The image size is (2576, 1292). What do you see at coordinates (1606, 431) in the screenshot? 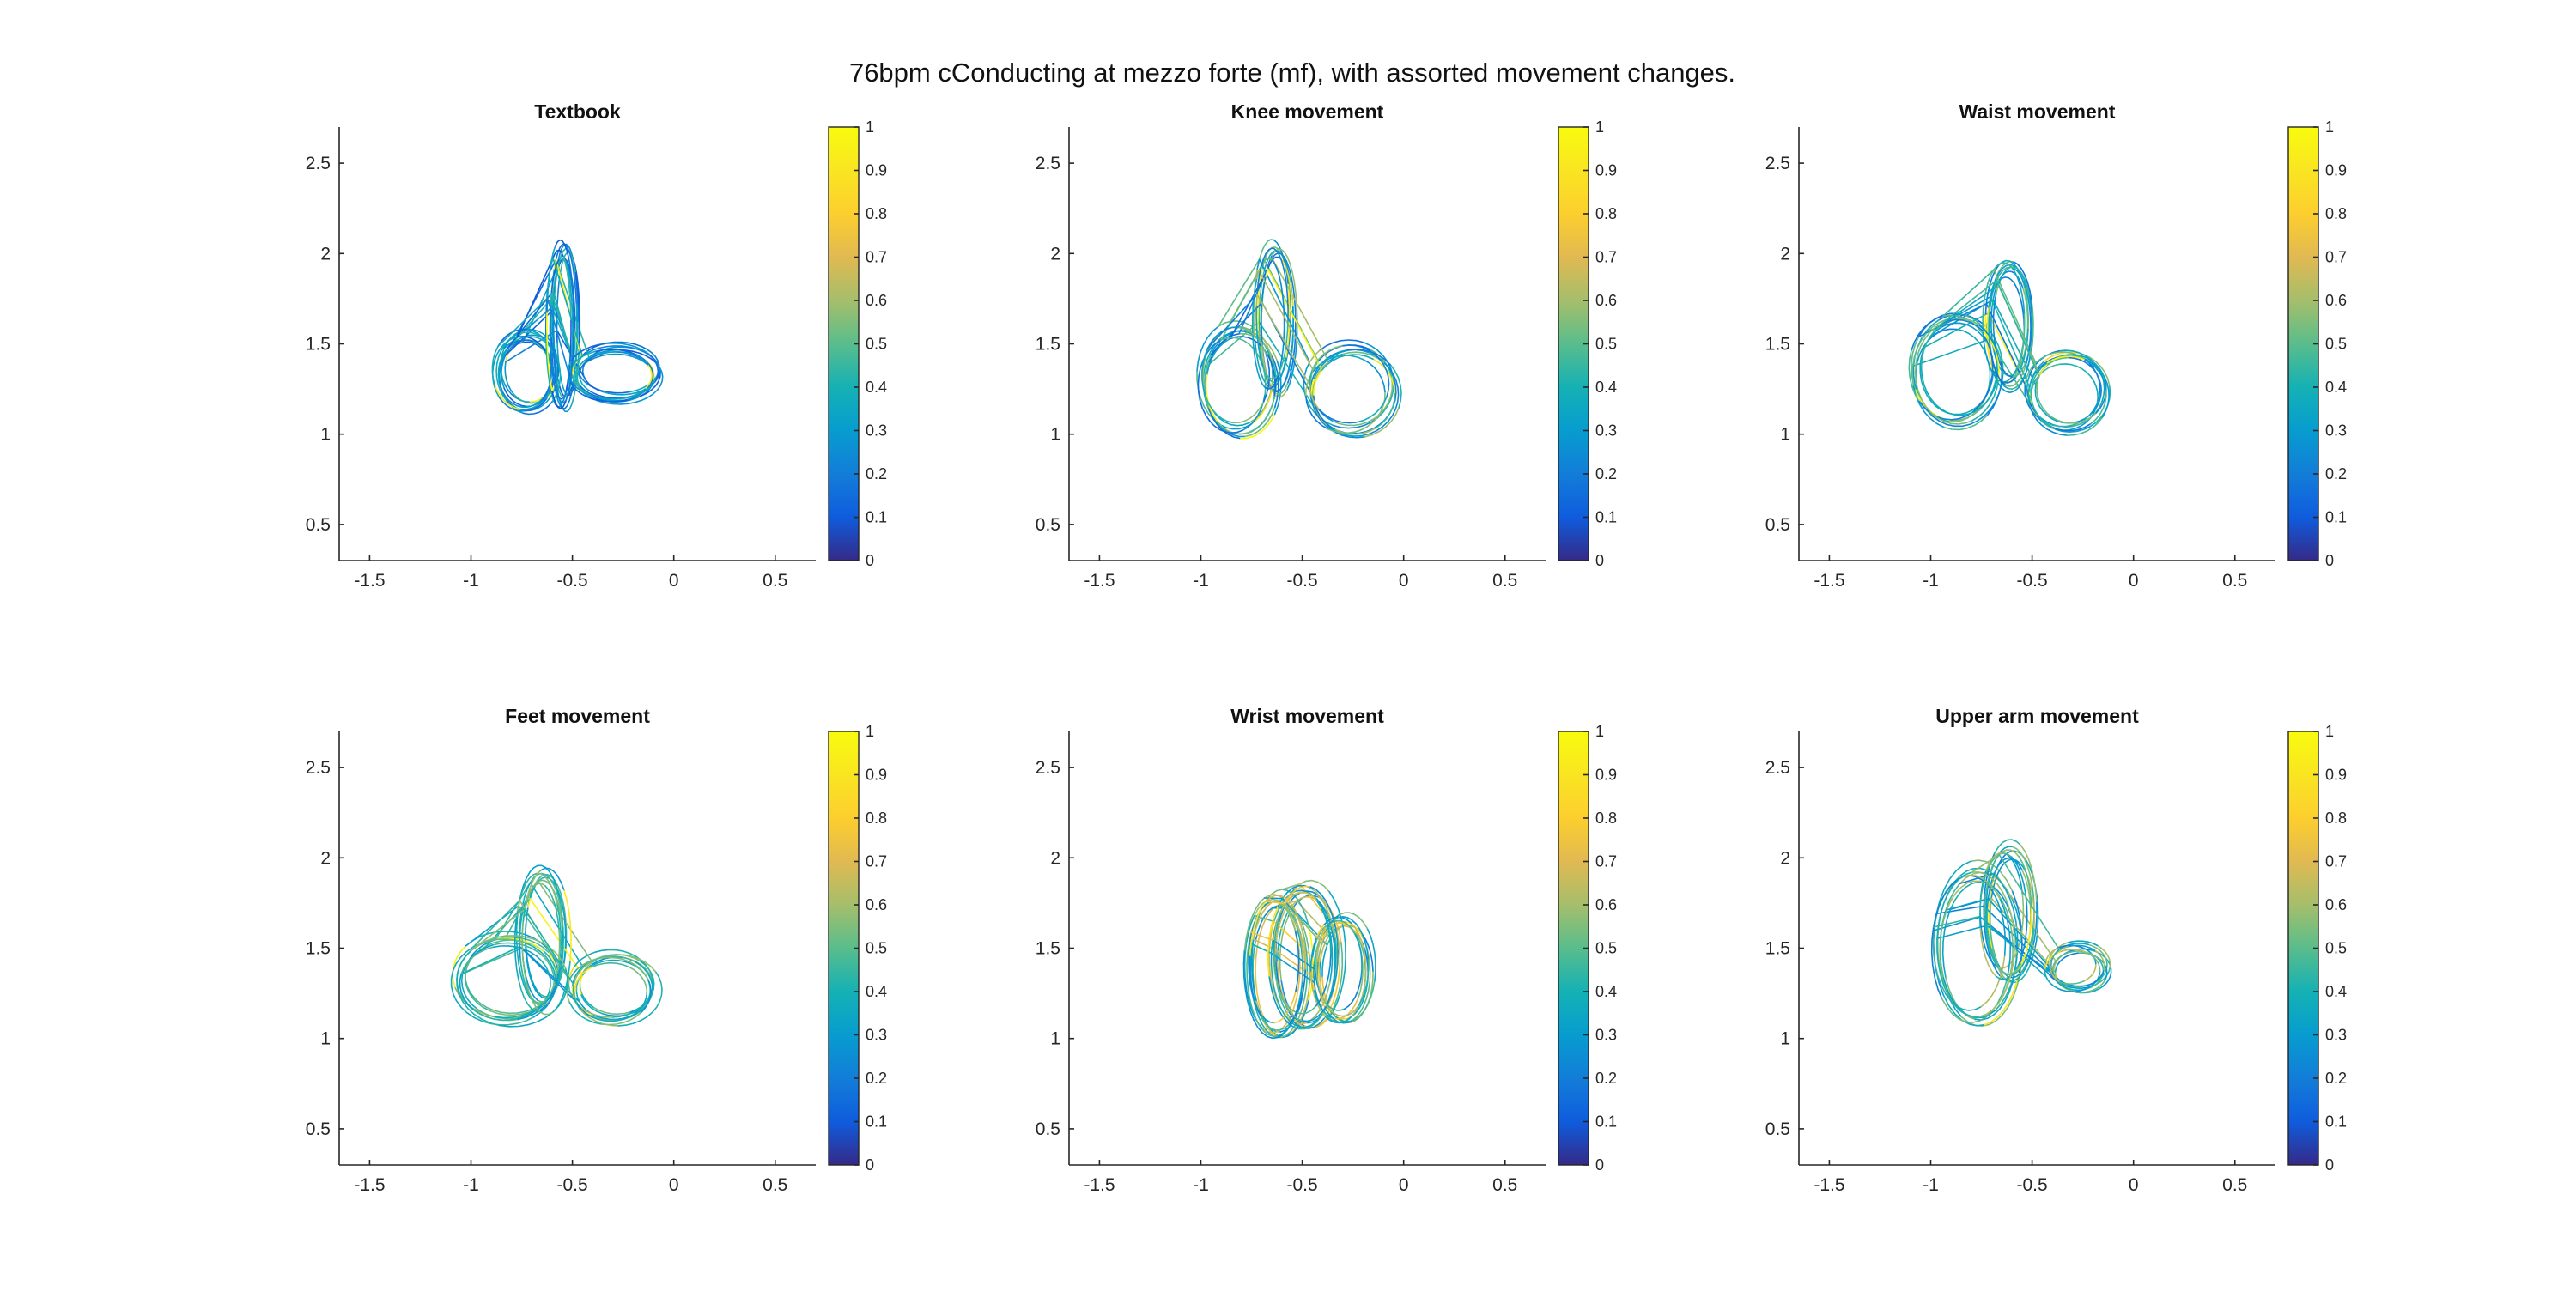
I see `colorbar-tick-label: 0.3` at bounding box center [1606, 431].